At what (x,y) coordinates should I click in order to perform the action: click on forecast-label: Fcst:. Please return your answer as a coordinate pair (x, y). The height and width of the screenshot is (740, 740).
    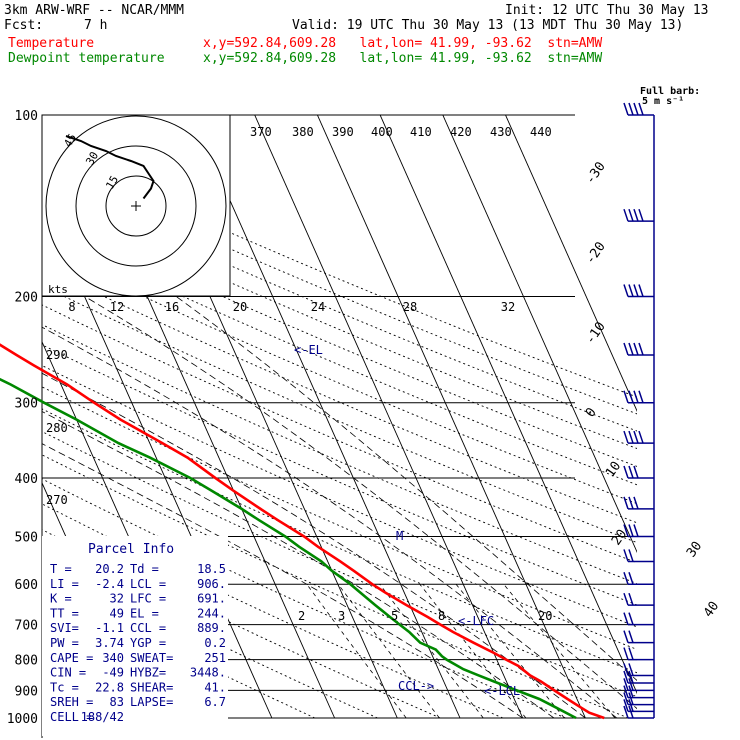
    Looking at the image, I should click on (24, 25).